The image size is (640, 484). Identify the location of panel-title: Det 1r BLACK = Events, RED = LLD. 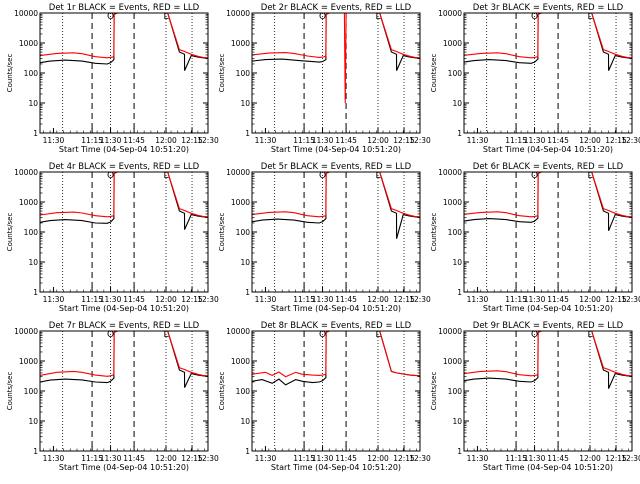
(124, 8).